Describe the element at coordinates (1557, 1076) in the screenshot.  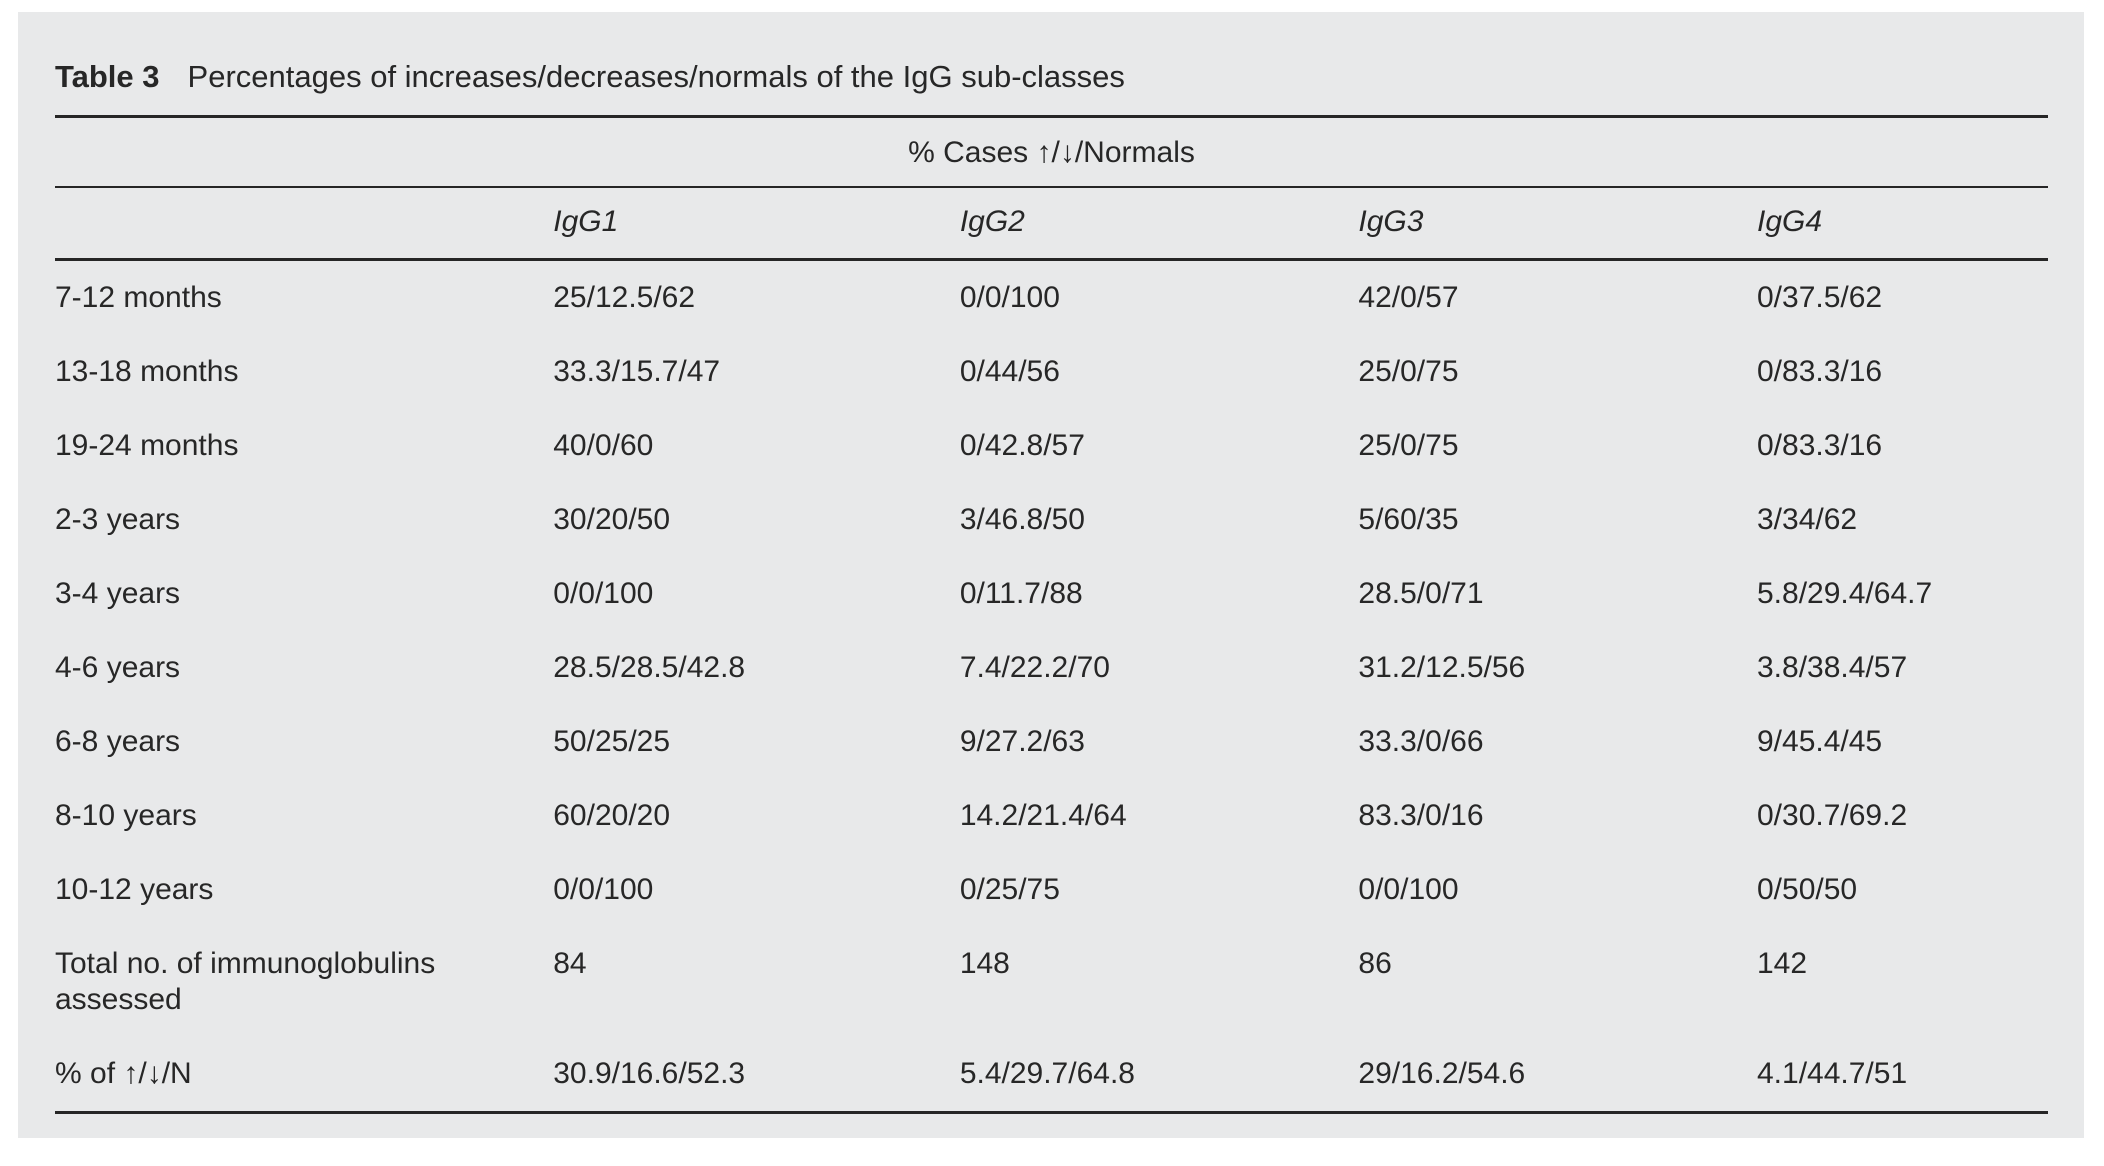
I see `cell: 29/16.2/54.6` at that location.